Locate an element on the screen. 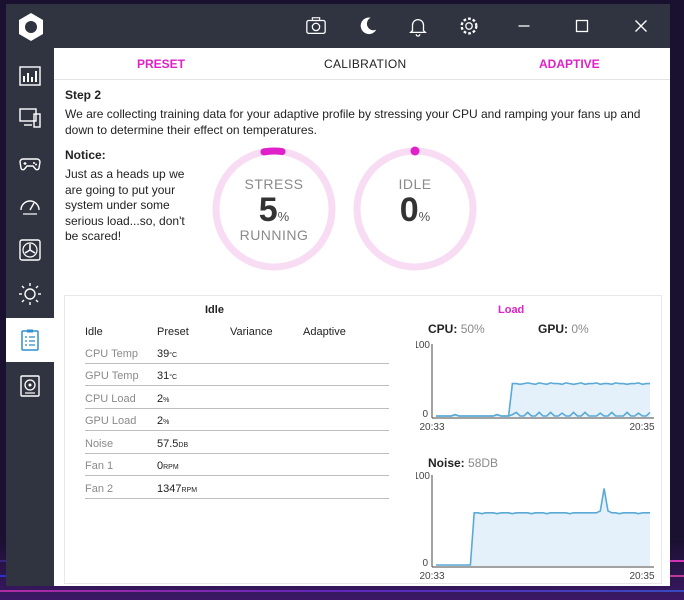  fan-icon is located at coordinates (30, 250).